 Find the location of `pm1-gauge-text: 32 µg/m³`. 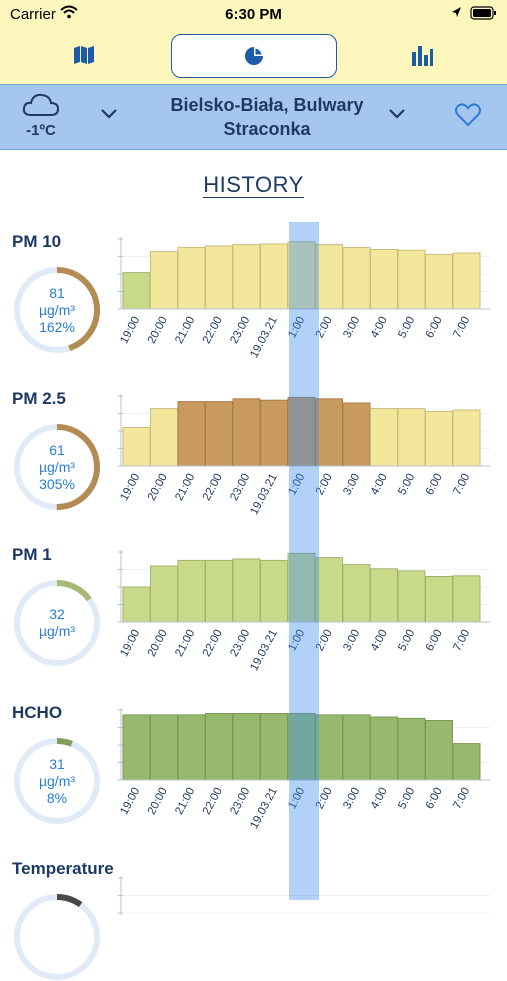

pm1-gauge-text: 32 µg/m³ is located at coordinates (57, 623).